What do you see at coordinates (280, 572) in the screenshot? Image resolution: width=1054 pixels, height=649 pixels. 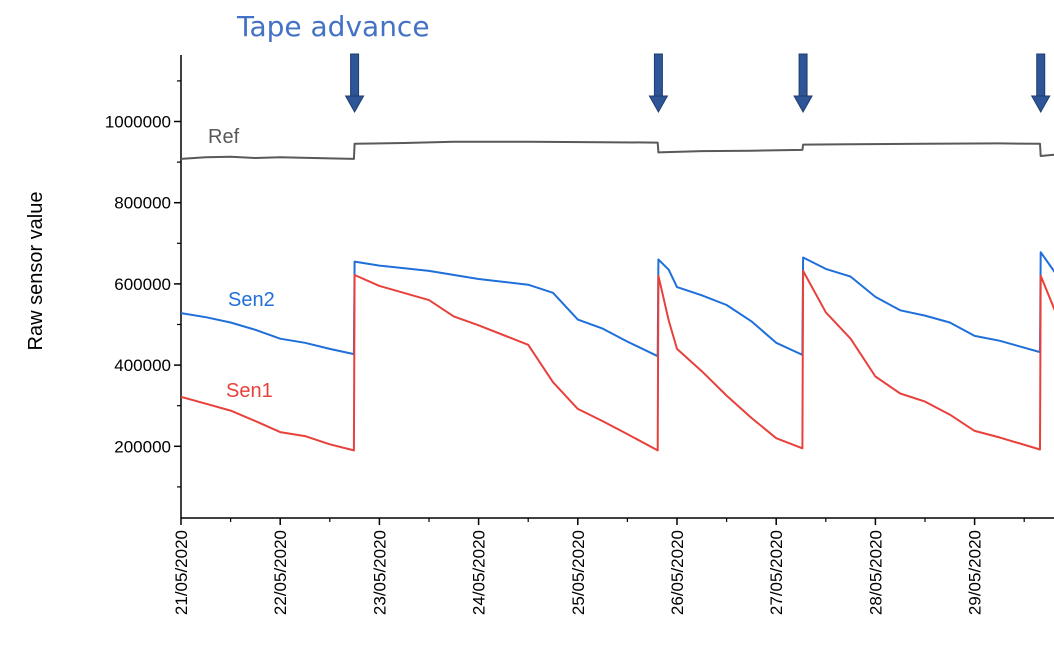 I see `x-tick-label: 22/05/2020` at bounding box center [280, 572].